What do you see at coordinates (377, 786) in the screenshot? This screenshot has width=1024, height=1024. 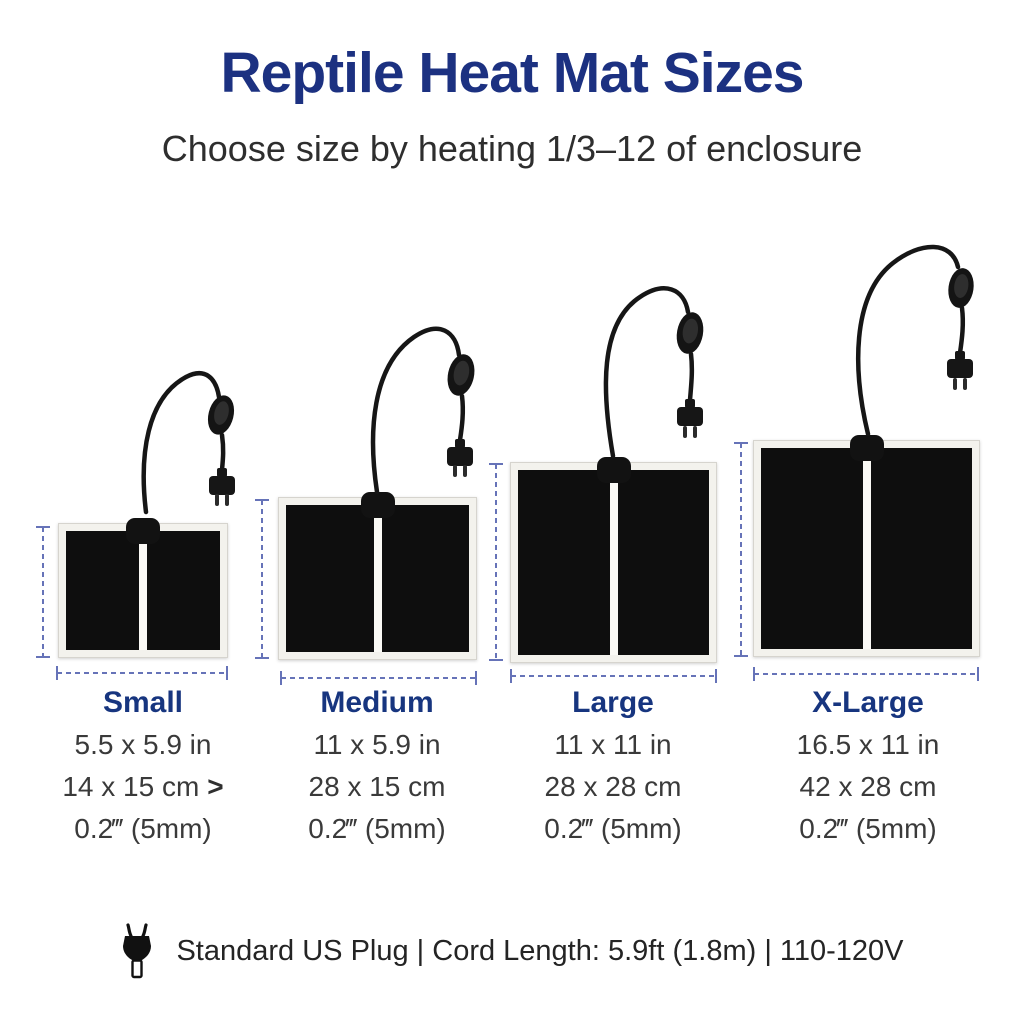 I see `size-cm: 28 x 15 cm` at bounding box center [377, 786].